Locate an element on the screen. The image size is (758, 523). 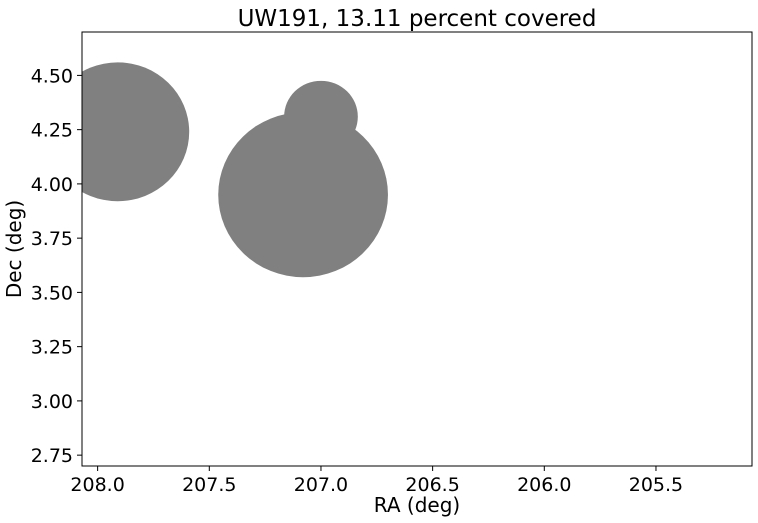
y-tick-label: 4.50 is located at coordinates (52, 76).